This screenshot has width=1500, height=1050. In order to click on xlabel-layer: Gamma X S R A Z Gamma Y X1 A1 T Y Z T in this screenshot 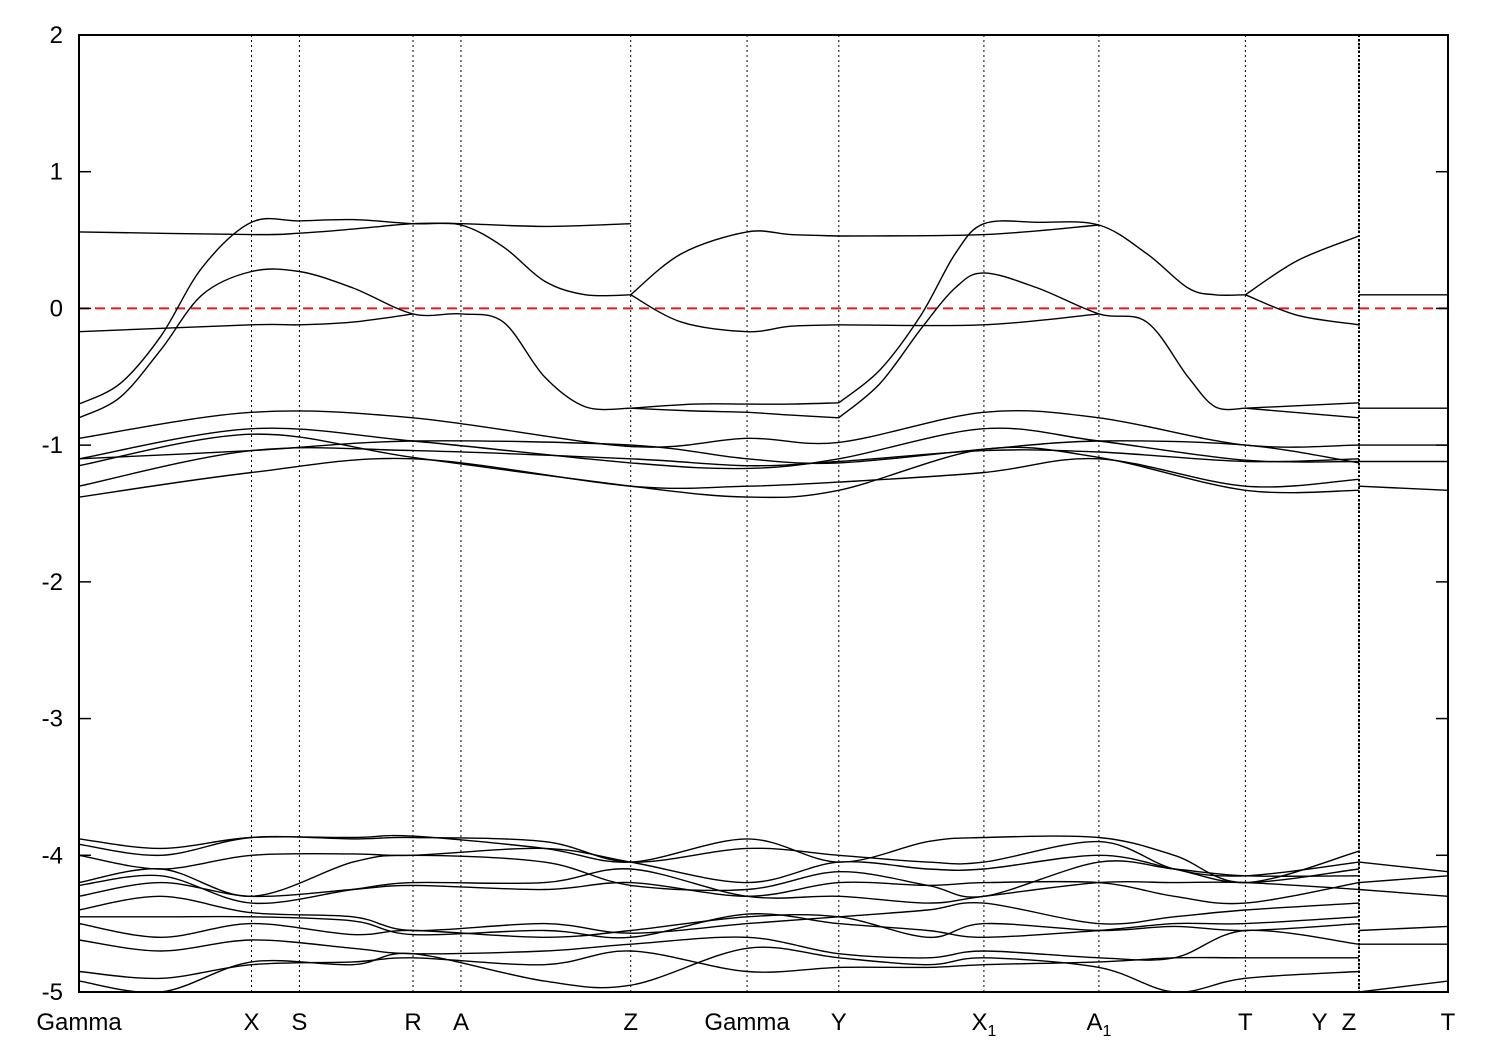, I will do `click(745, 1024)`.